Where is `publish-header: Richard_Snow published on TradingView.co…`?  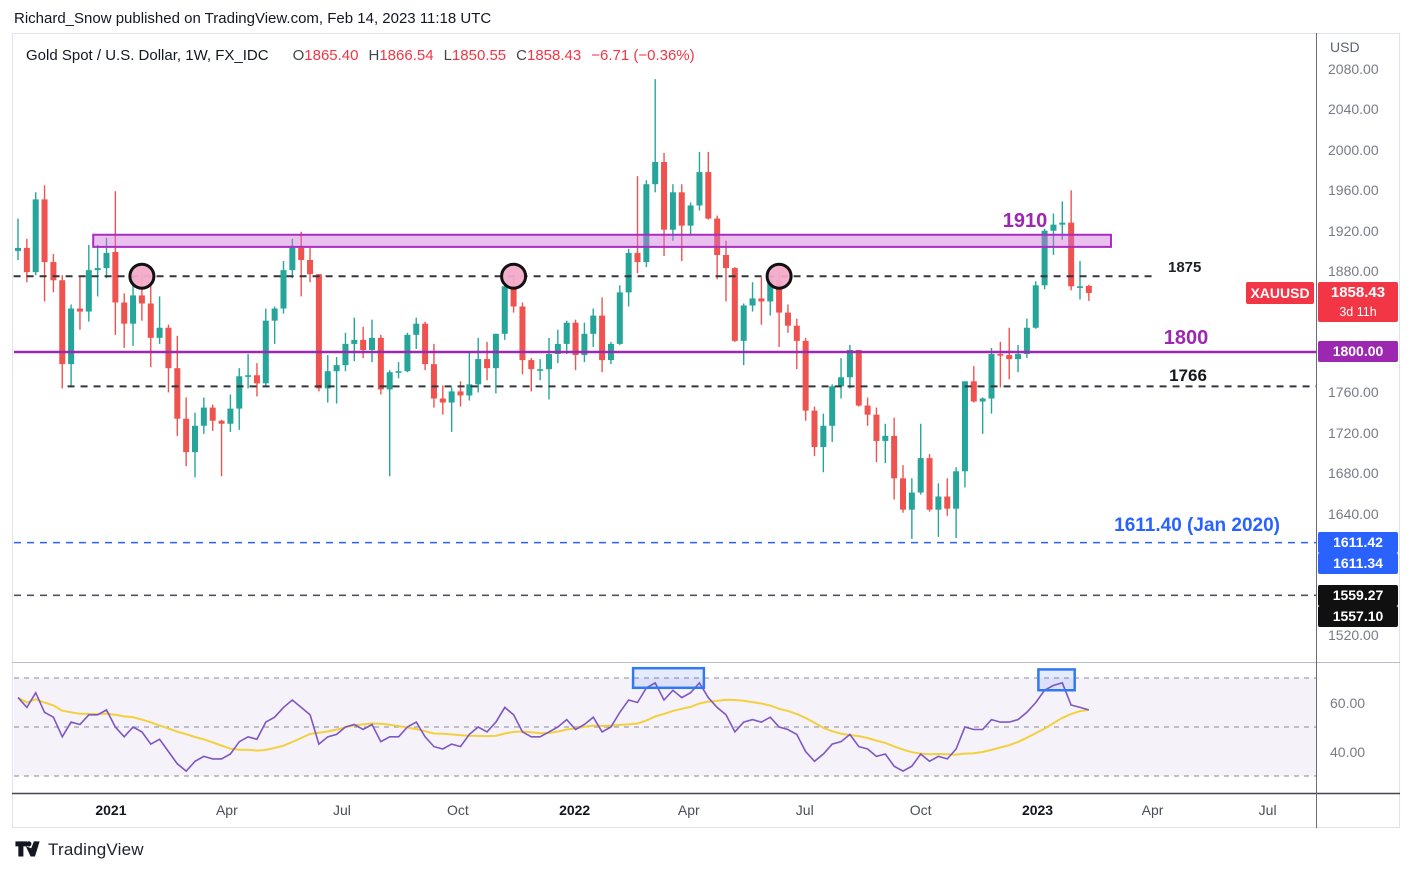 publish-header: Richard_Snow published on TradingView.co… is located at coordinates (253, 18).